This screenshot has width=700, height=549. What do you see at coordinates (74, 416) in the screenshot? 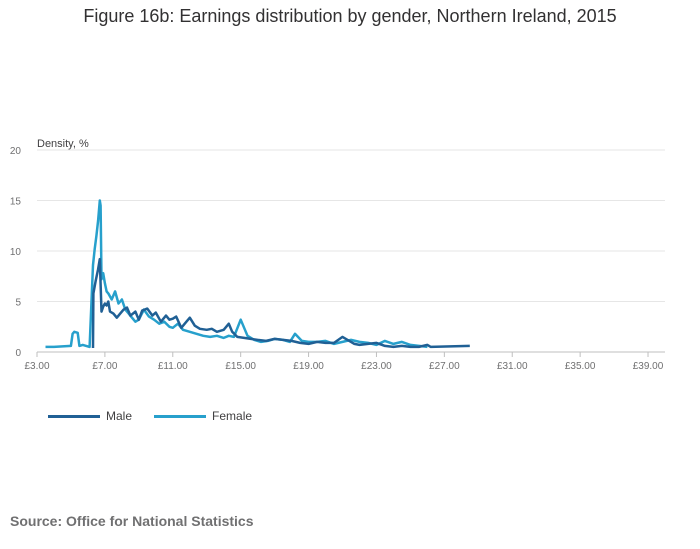
I see `legend-swatch-male` at bounding box center [74, 416].